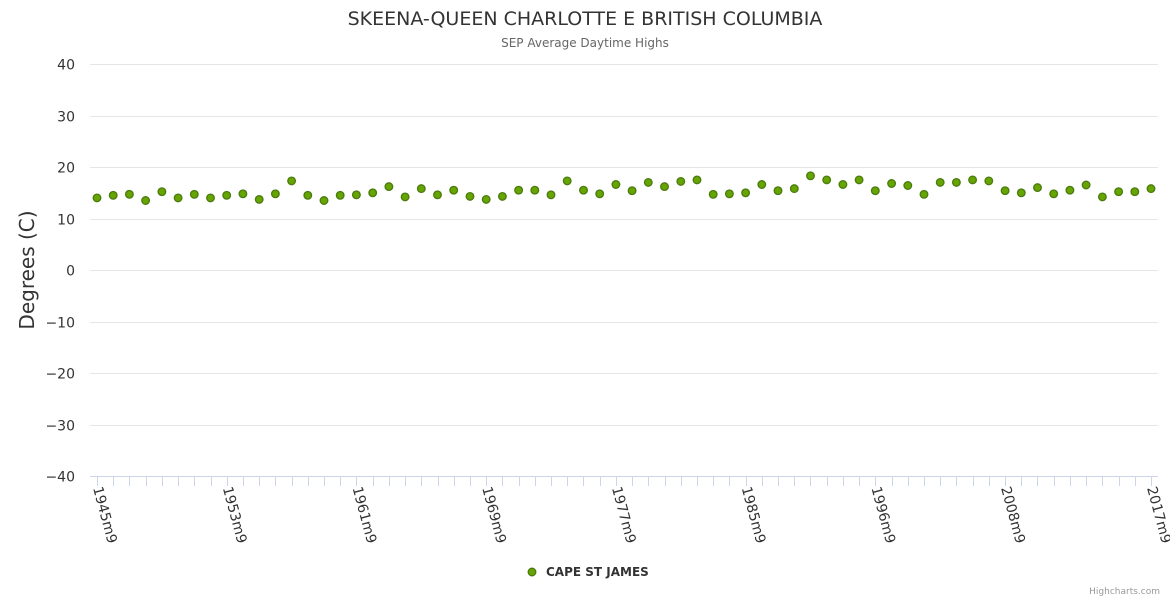 The image size is (1170, 600). Describe the element at coordinates (753, 515) in the screenshot. I see `x-tick-label: 1985m9` at that location.